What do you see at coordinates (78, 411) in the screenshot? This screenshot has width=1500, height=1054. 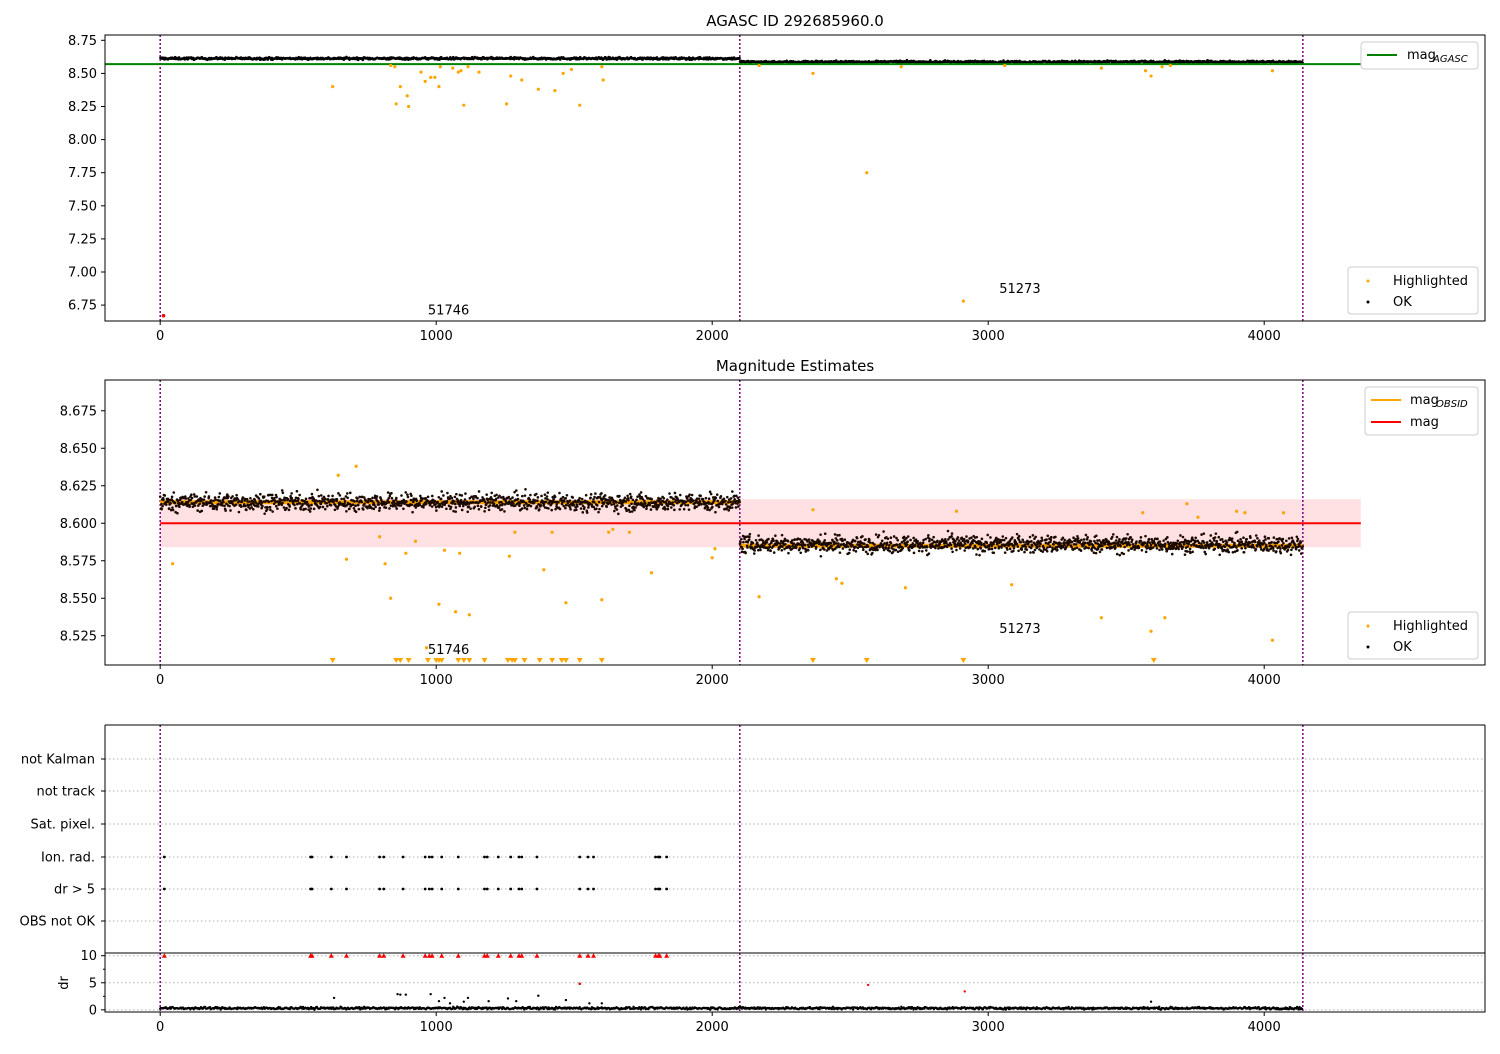 I see `estimates-ytick-label: 8.675` at bounding box center [78, 411].